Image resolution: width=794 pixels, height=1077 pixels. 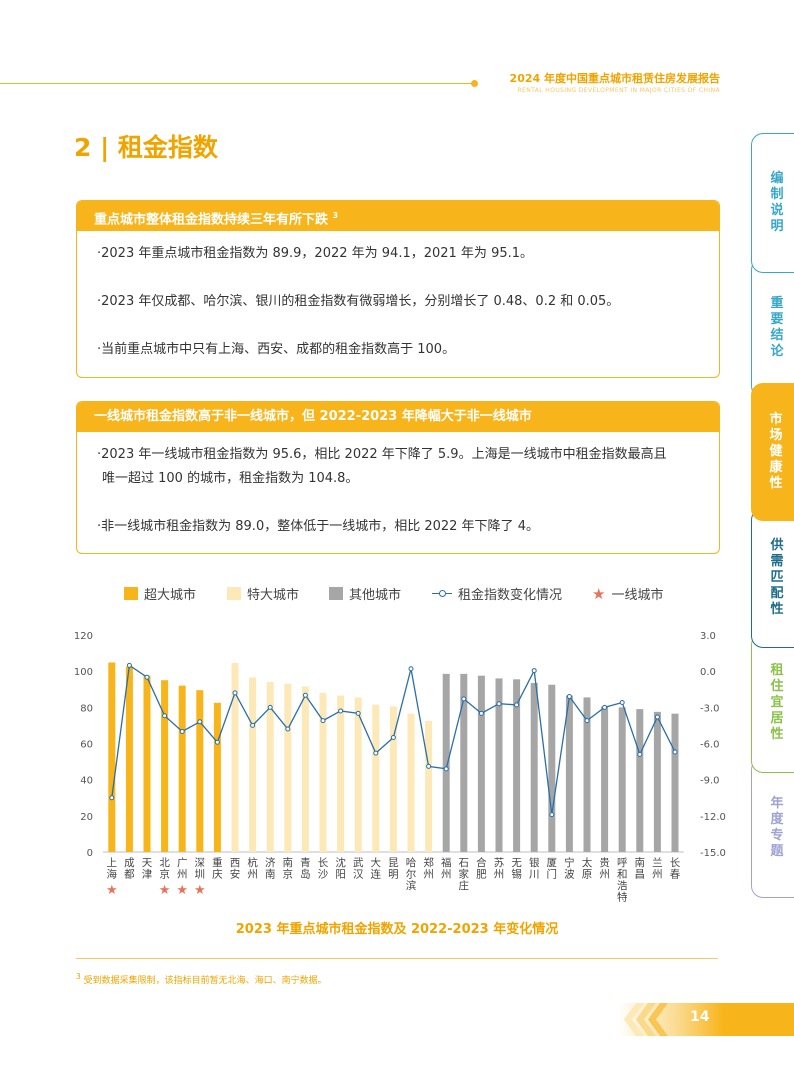 I want to click on change-point-福州, so click(x=446, y=769).